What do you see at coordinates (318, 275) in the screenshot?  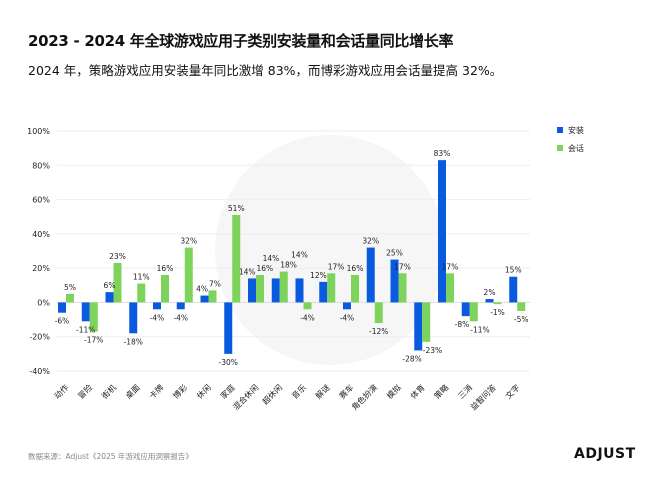 I see `data-label: 12%` at bounding box center [318, 275].